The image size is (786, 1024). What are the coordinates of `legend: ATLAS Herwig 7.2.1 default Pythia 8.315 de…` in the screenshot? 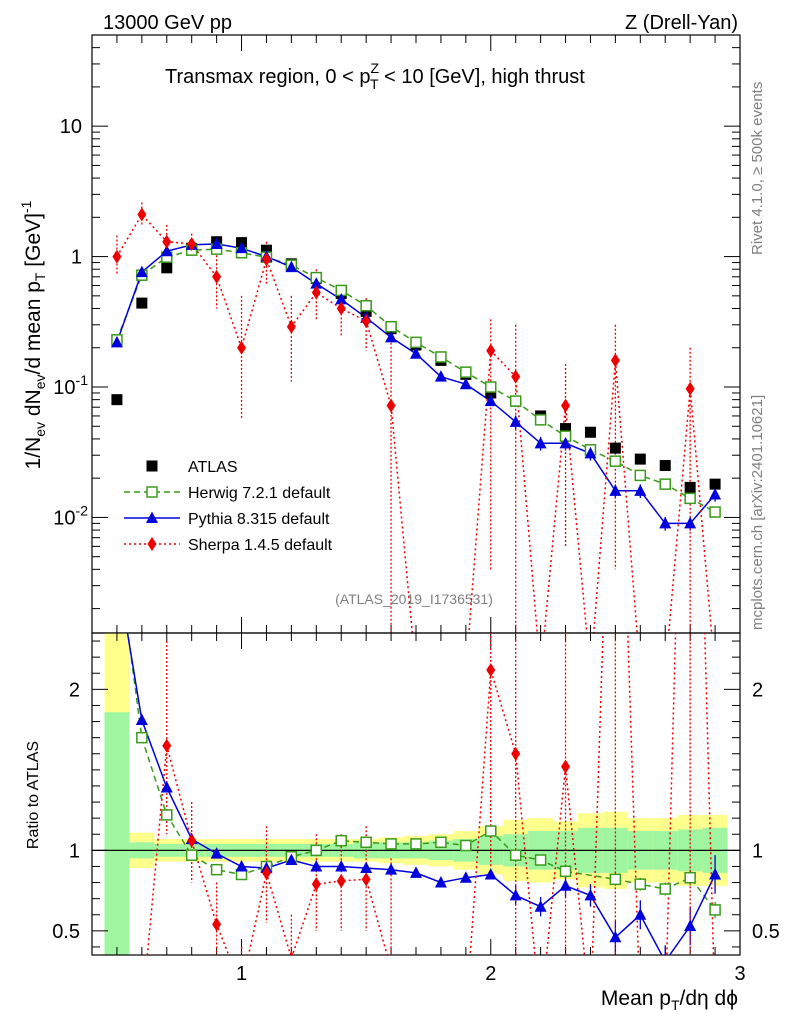 It's located at (228, 506).